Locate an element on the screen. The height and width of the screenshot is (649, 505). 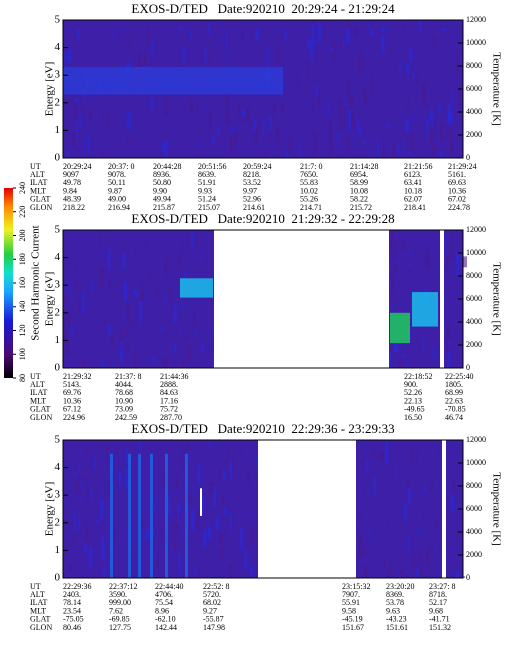
table-cell: 84.63 is located at coordinates (169, 392).